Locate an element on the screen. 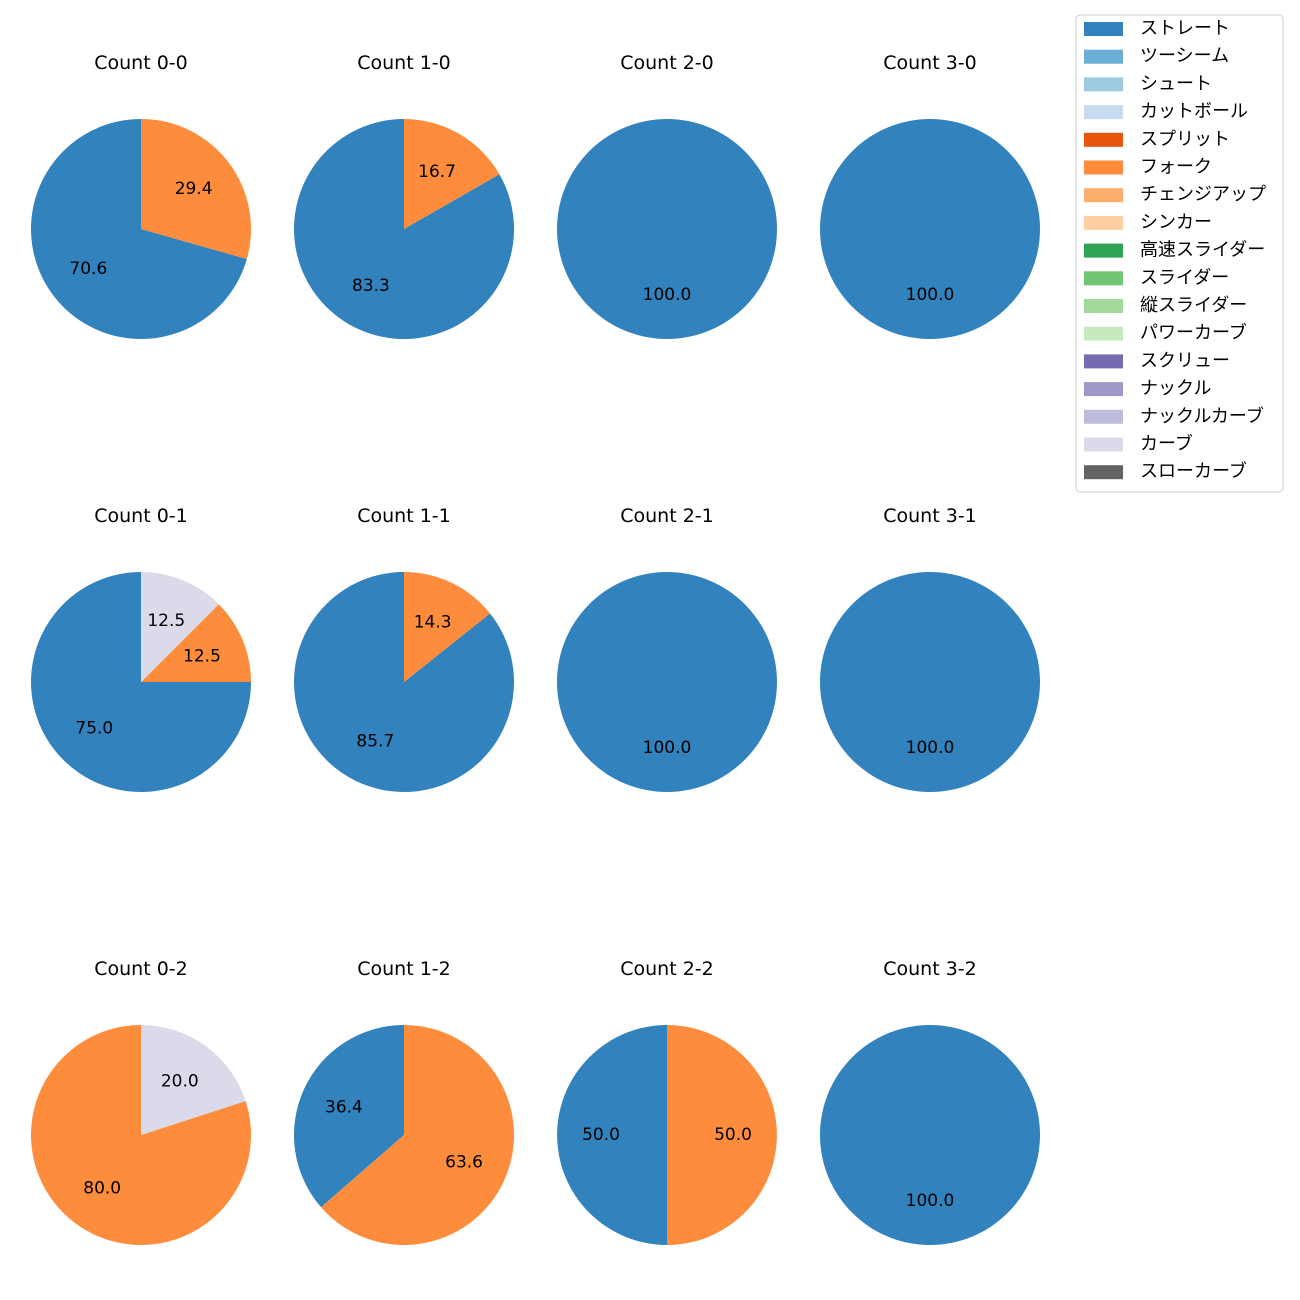 This screenshot has width=1300, height=1300. legend-item: フォーク is located at coordinates (1148, 167).